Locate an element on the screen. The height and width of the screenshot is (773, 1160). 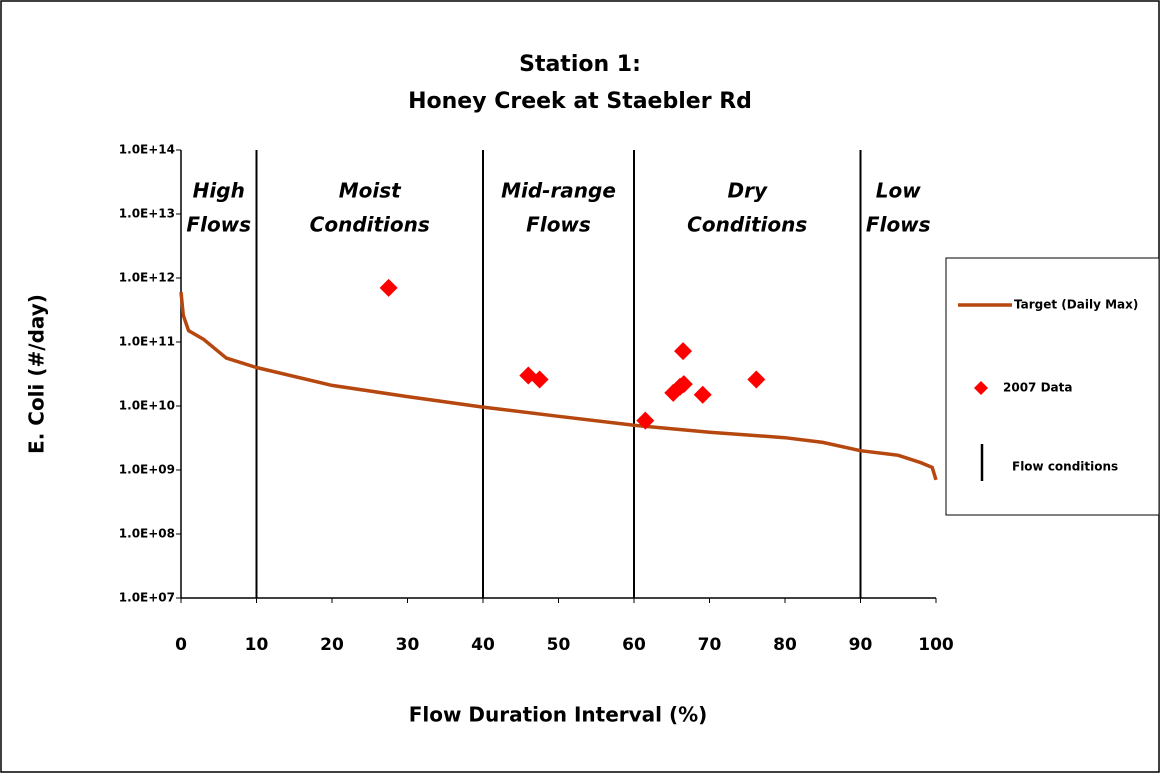
legend-swatch is located at coordinates (981, 388).